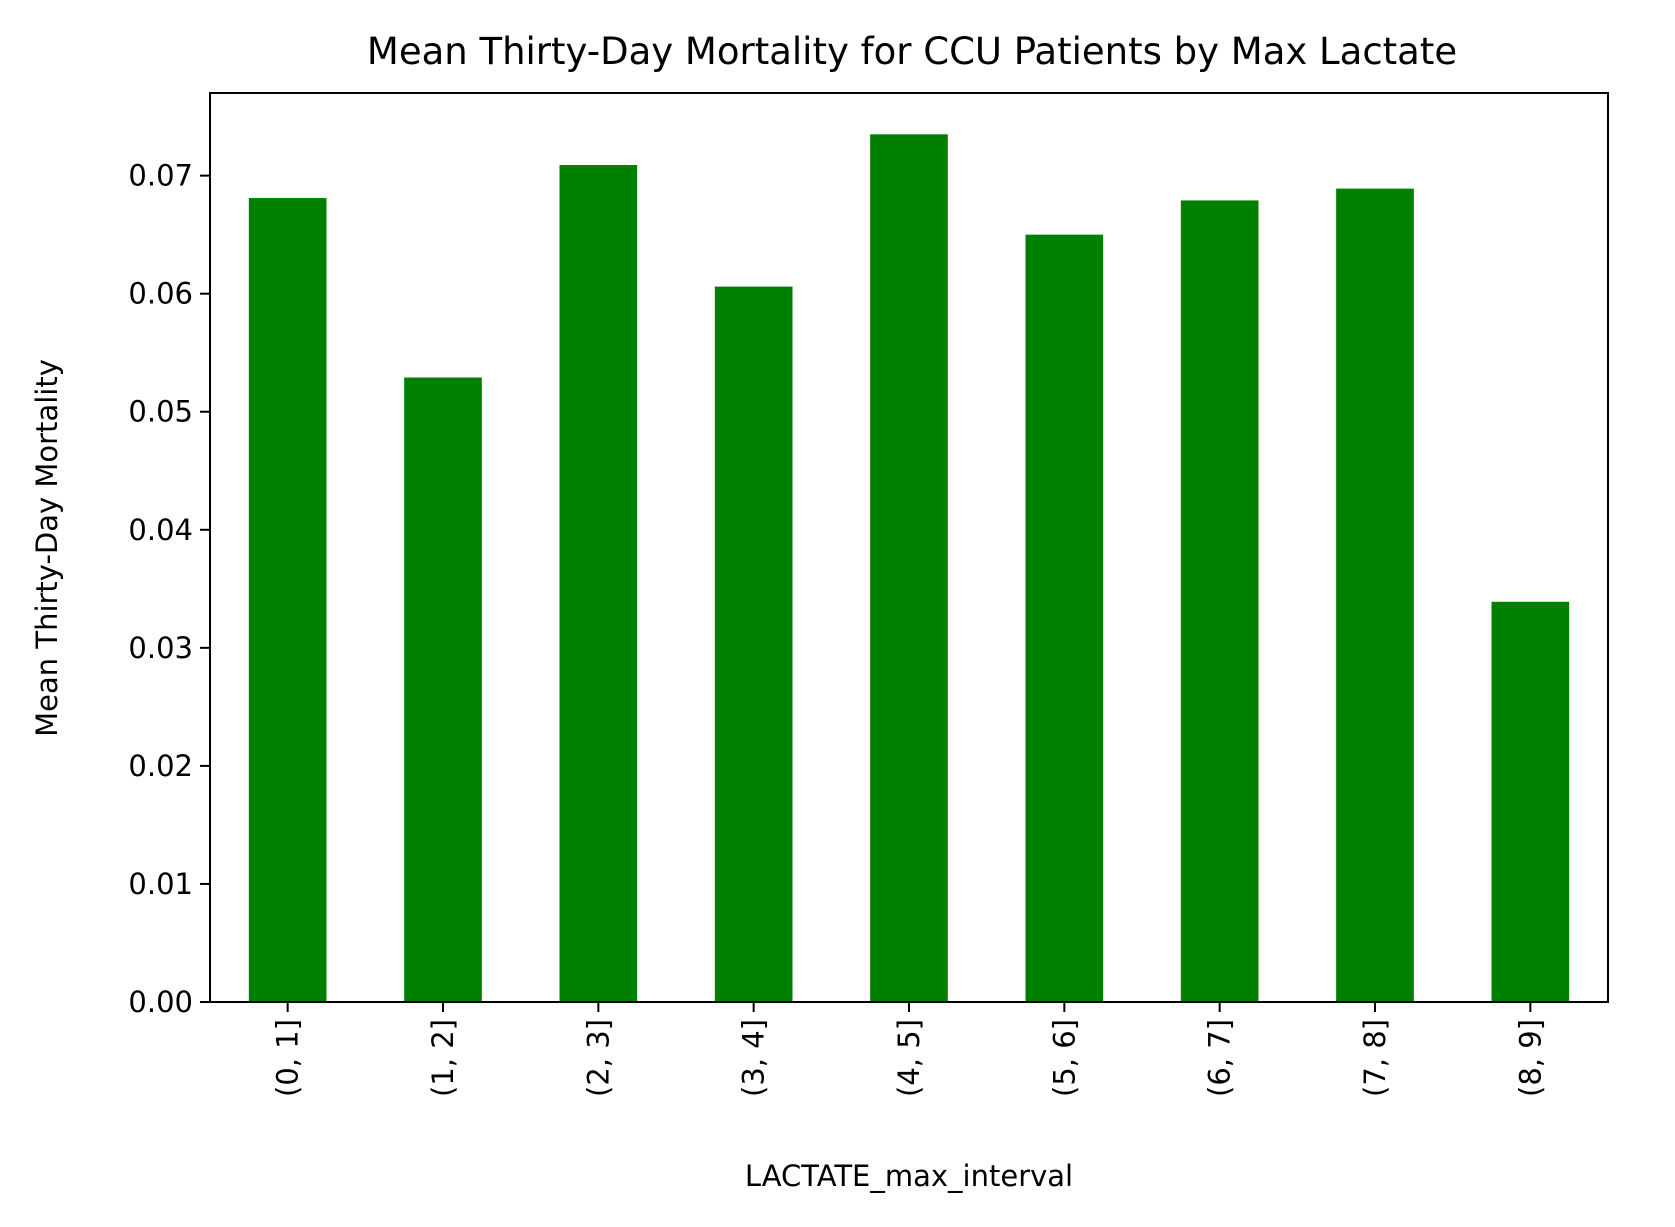 The width and height of the screenshot is (1675, 1227). What do you see at coordinates (909, 1058) in the screenshot?
I see `x-tick-label-4: (4, 5]` at bounding box center [909, 1058].